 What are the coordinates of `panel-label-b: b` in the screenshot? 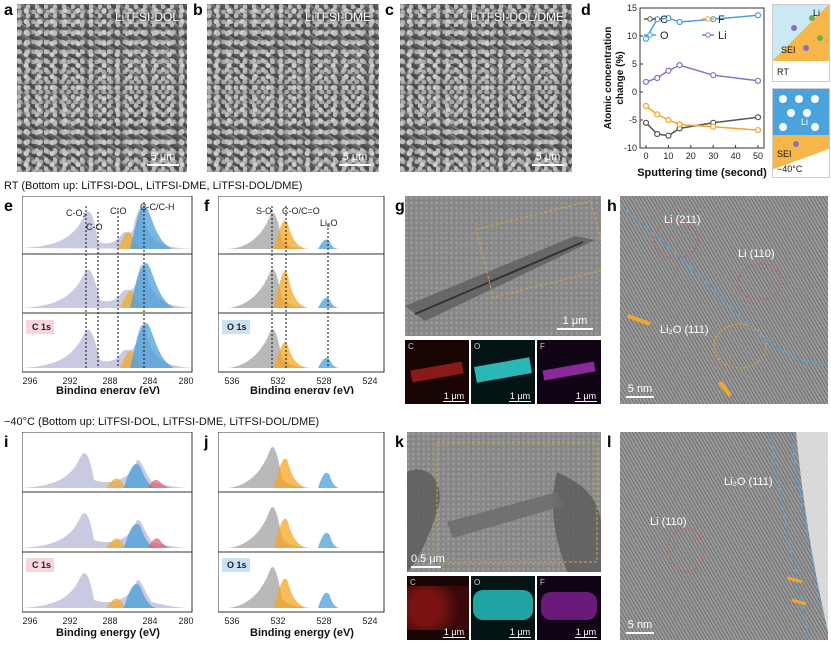 It's located at (198, 10).